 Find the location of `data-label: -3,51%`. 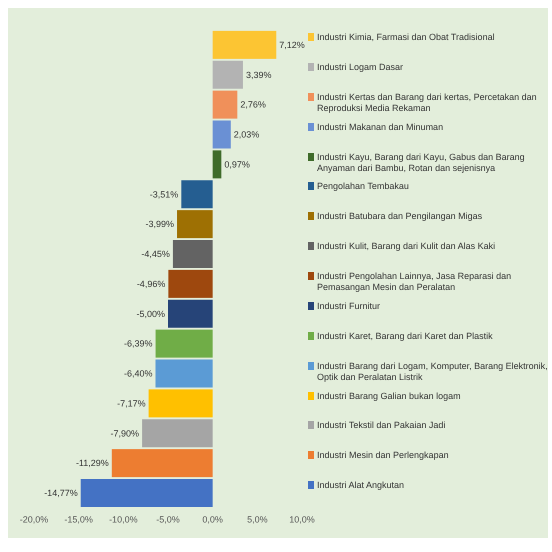

data-label: -3,51% is located at coordinates (164, 194).